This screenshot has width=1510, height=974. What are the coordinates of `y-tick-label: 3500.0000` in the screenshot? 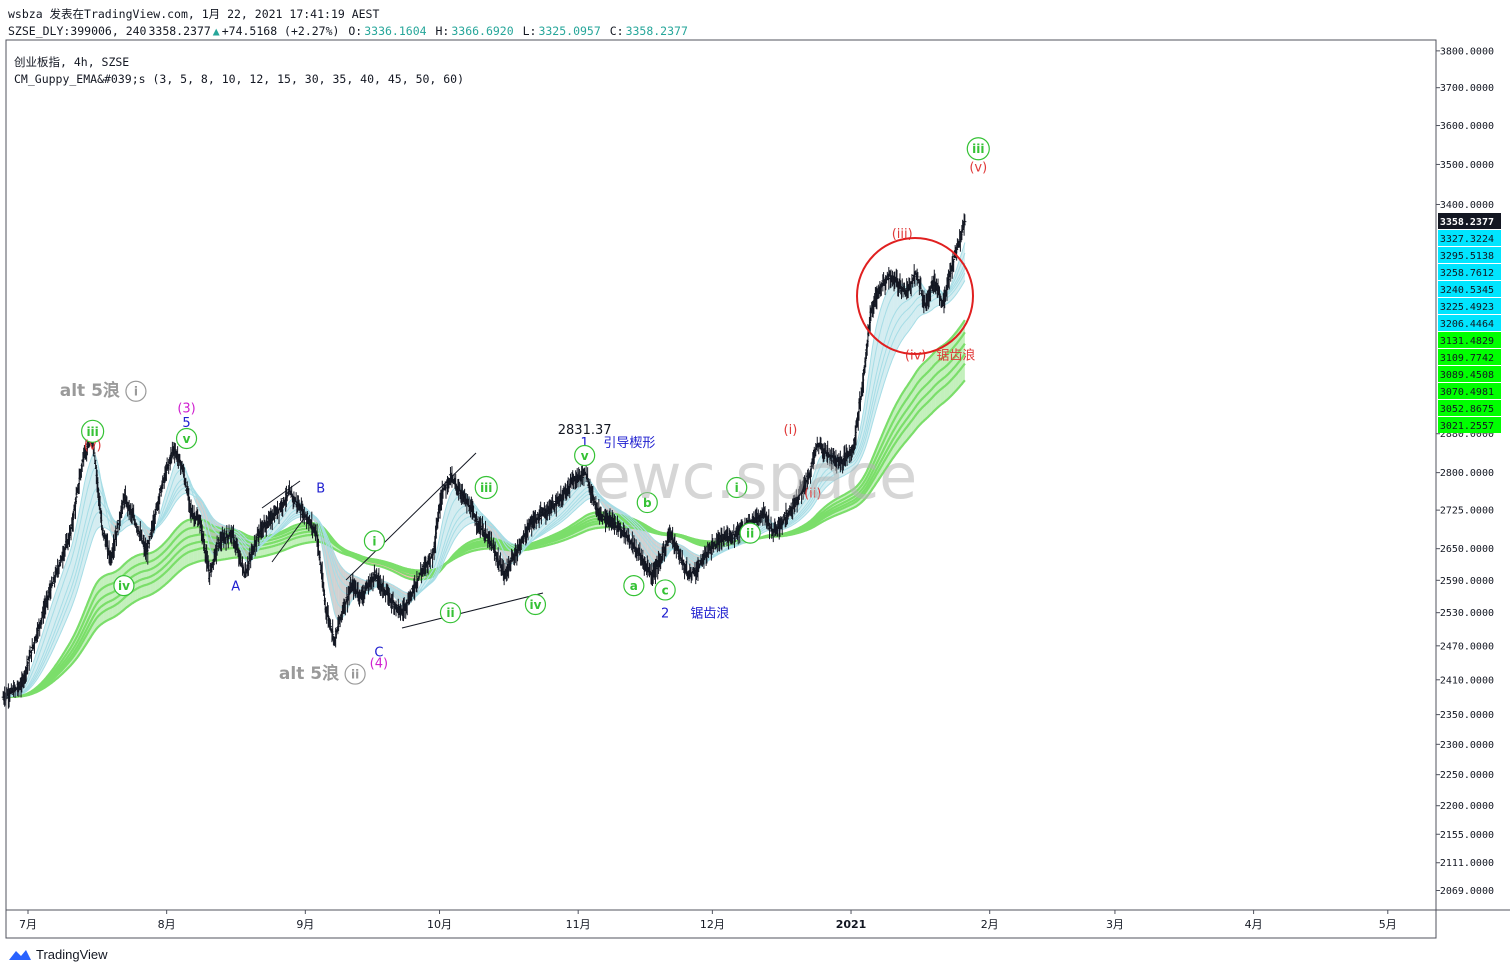 It's located at (1467, 165).